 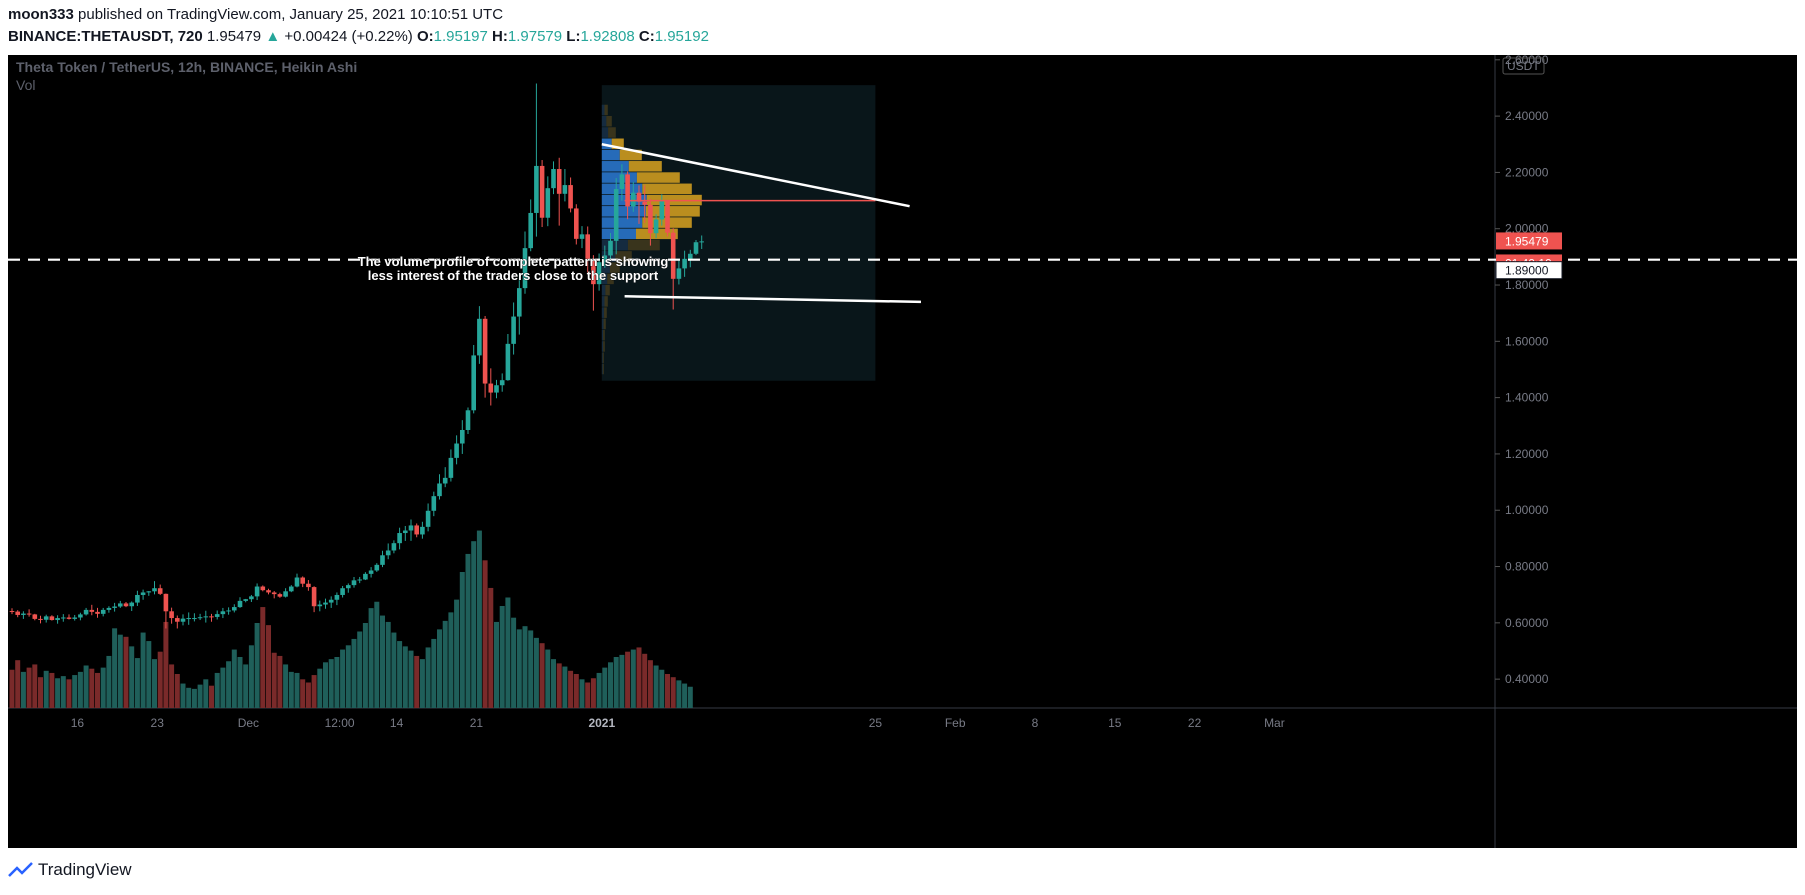 I want to click on price-tick-label: 0.80000, so click(x=1527, y=567).